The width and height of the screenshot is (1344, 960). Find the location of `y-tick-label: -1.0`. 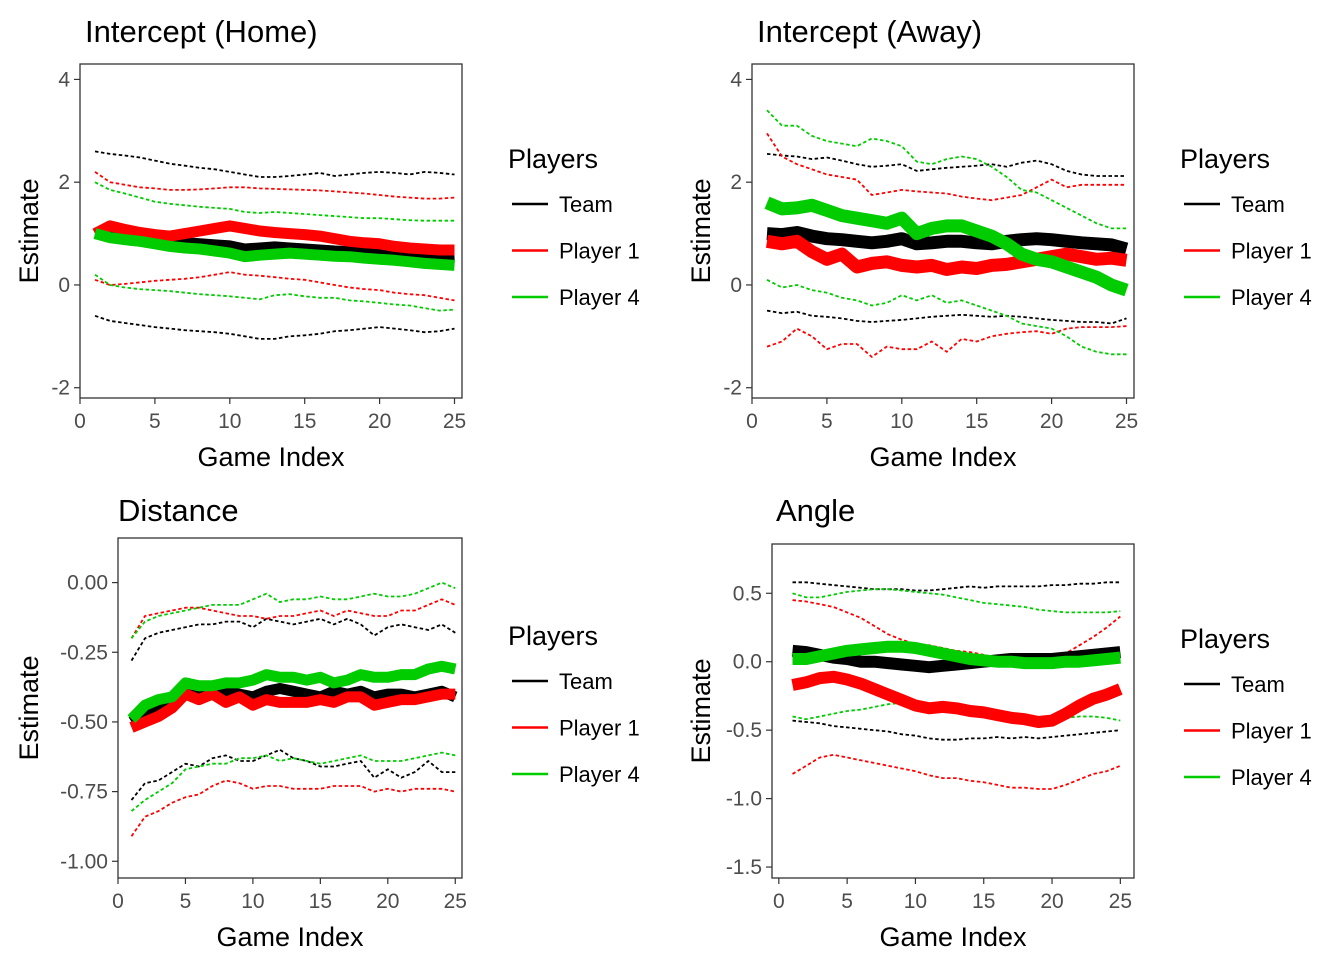

y-tick-label: -1.0 is located at coordinates (744, 799).